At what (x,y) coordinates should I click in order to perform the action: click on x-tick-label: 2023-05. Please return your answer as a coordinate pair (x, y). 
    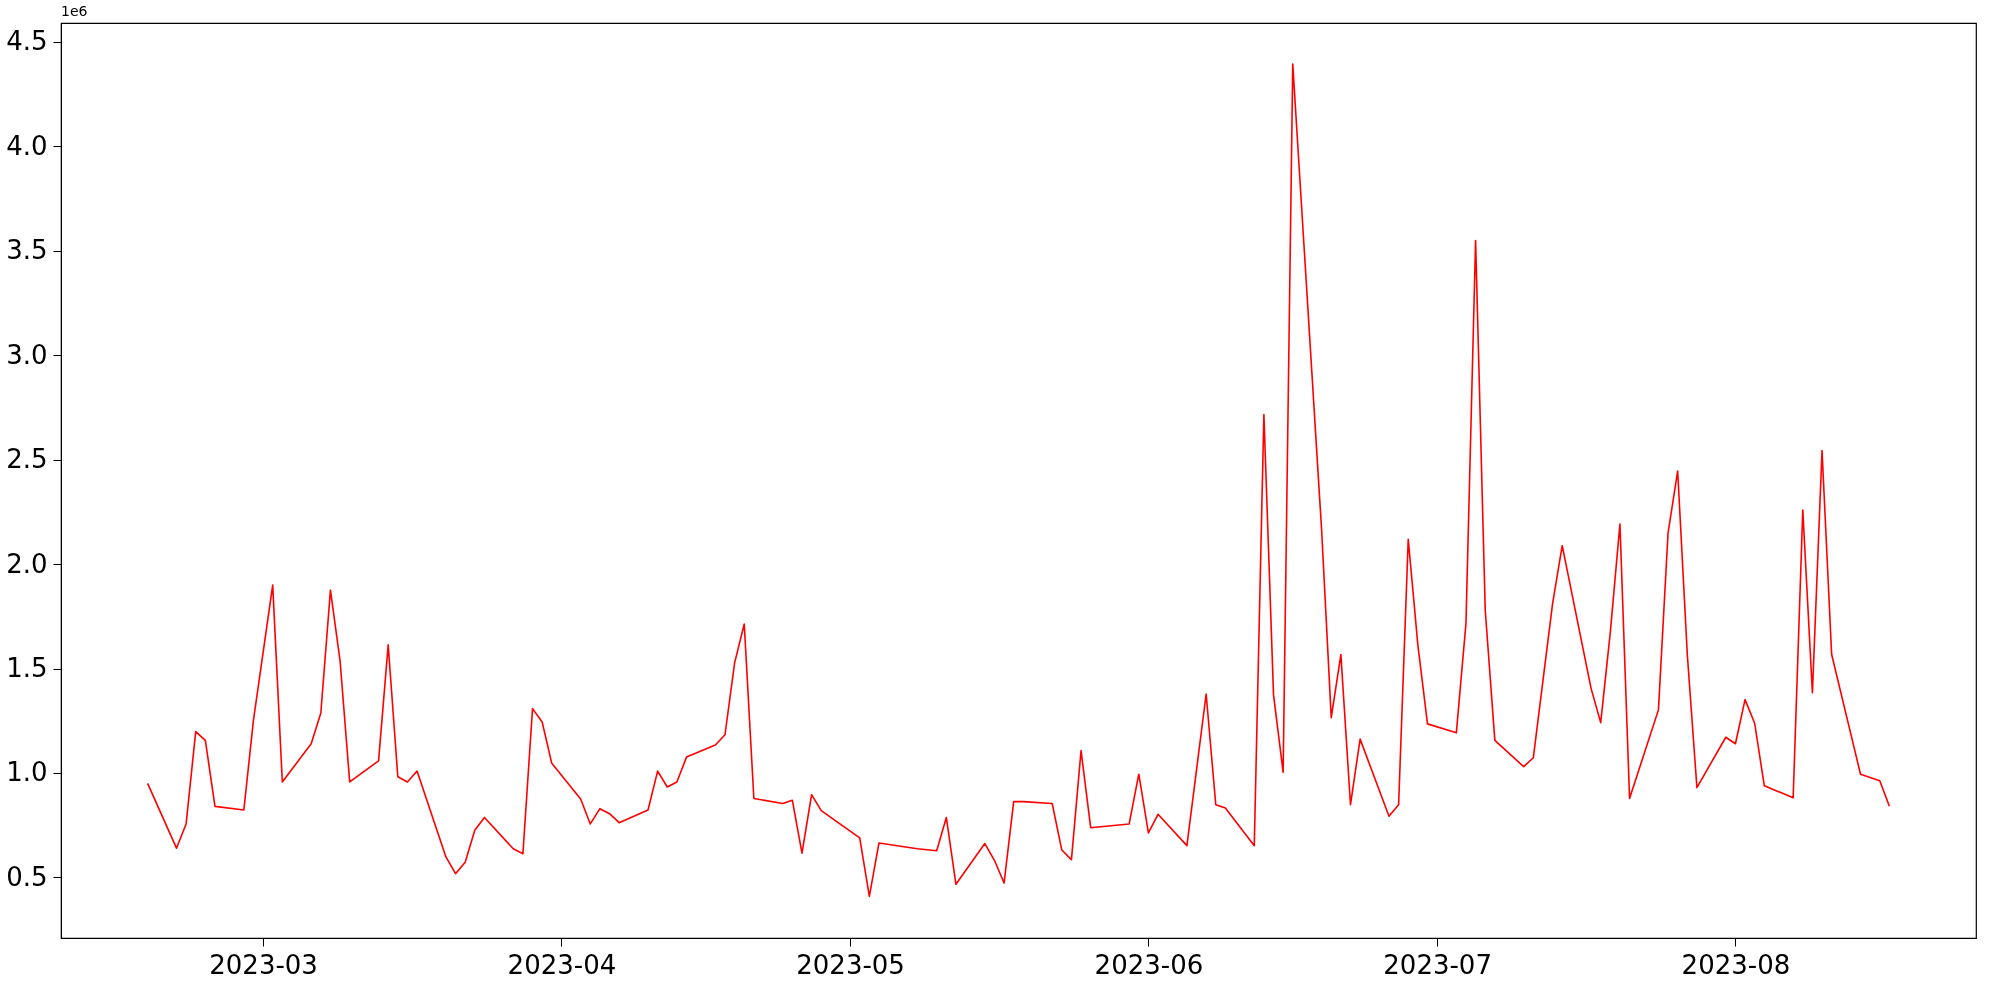
    Looking at the image, I should click on (850, 964).